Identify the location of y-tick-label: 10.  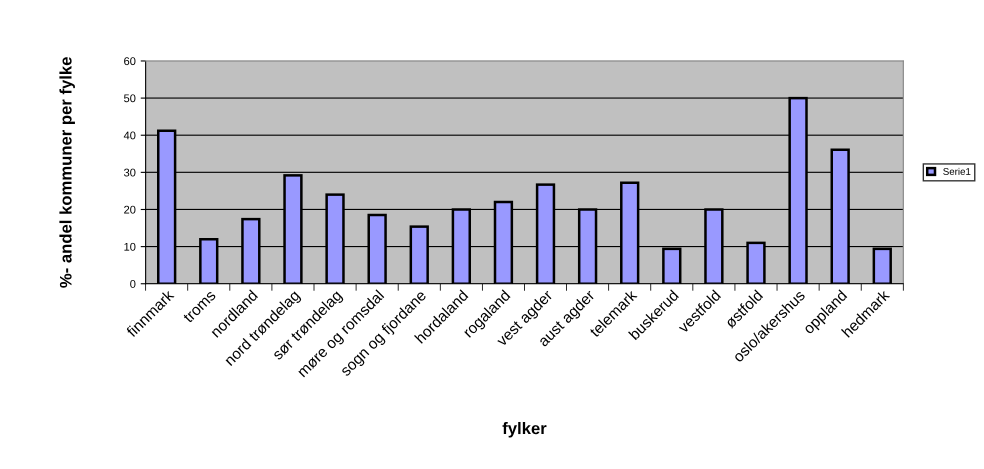
(130, 246).